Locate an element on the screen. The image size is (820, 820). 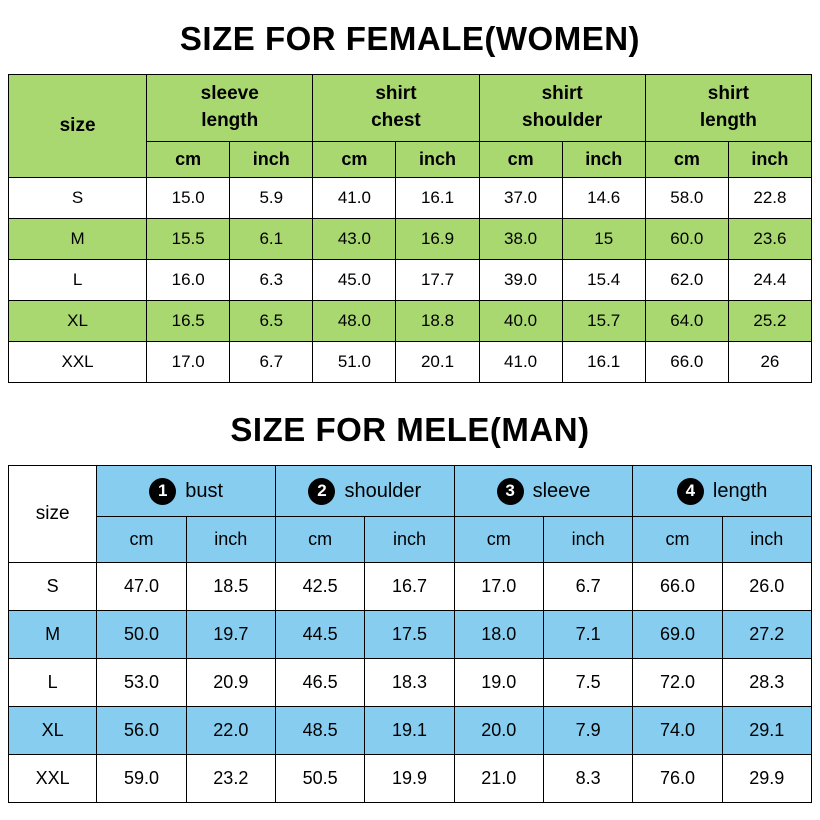
measurement-value: 38.0 is located at coordinates (520, 239).